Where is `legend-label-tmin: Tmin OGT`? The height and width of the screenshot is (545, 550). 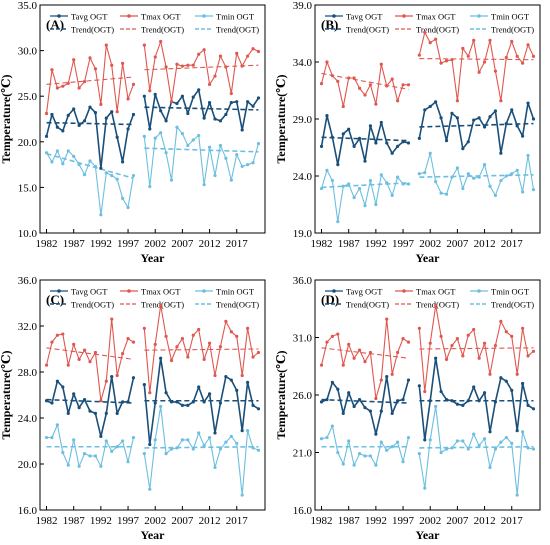
legend-label-tmin: Tmin OGT is located at coordinates (510, 17).